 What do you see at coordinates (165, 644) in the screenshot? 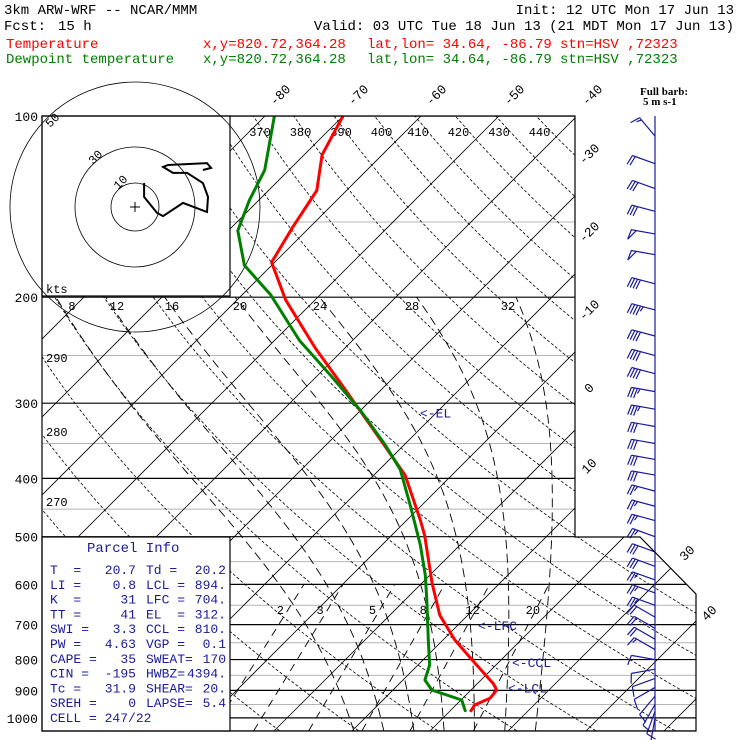
I see `parcel-param-label: VGP =` at bounding box center [165, 644].